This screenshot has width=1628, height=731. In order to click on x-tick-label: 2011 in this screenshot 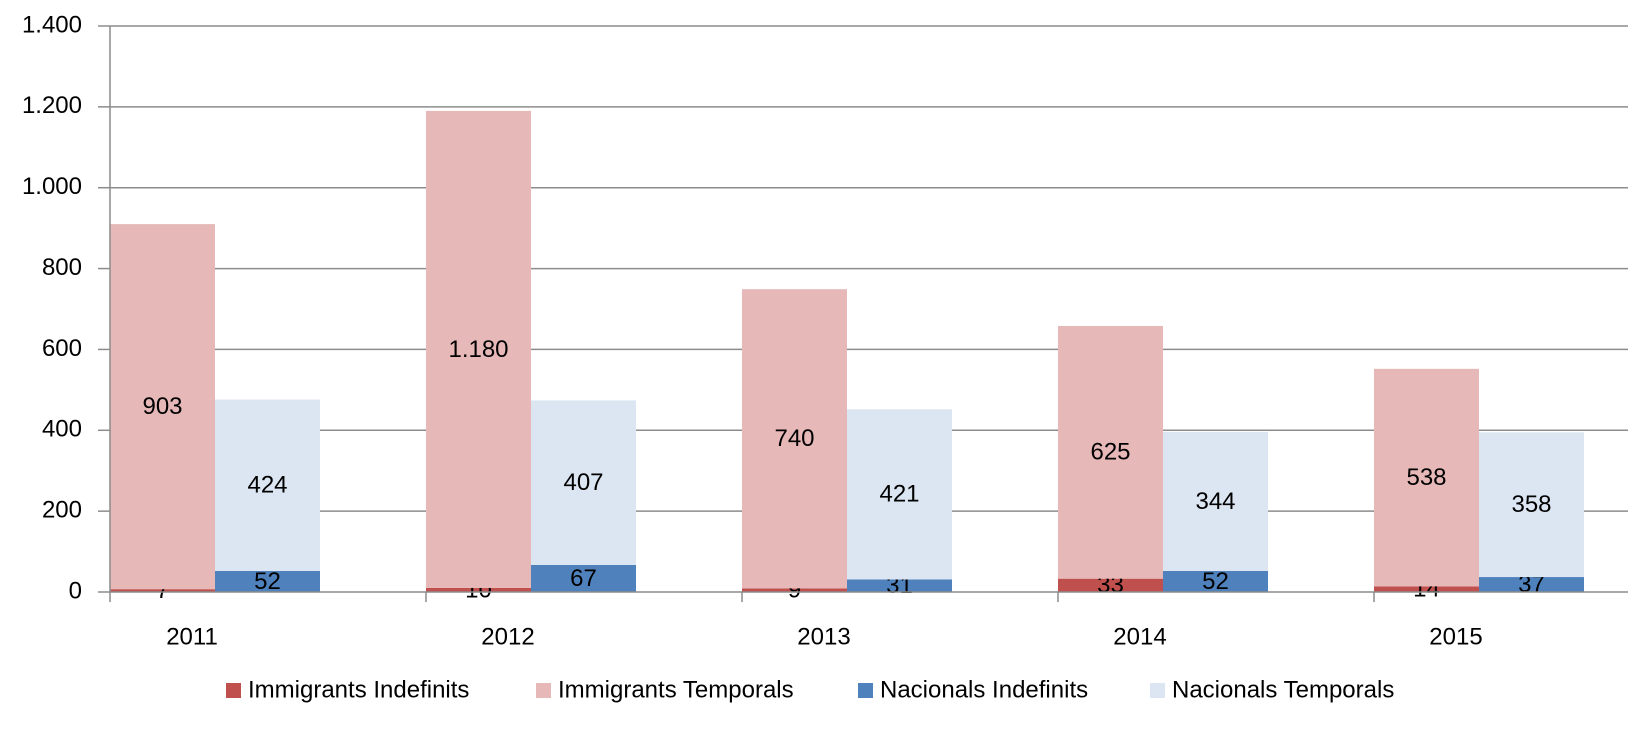, I will do `click(192, 636)`.